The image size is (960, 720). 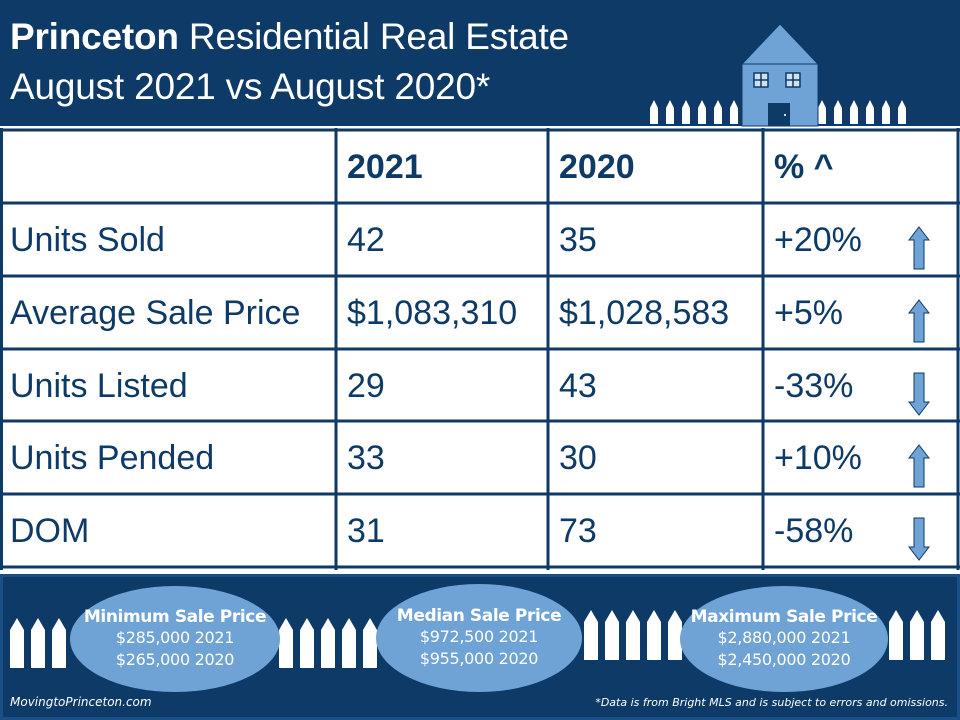 I want to click on badge-value-2021: $285,000 2021, so click(x=175, y=637).